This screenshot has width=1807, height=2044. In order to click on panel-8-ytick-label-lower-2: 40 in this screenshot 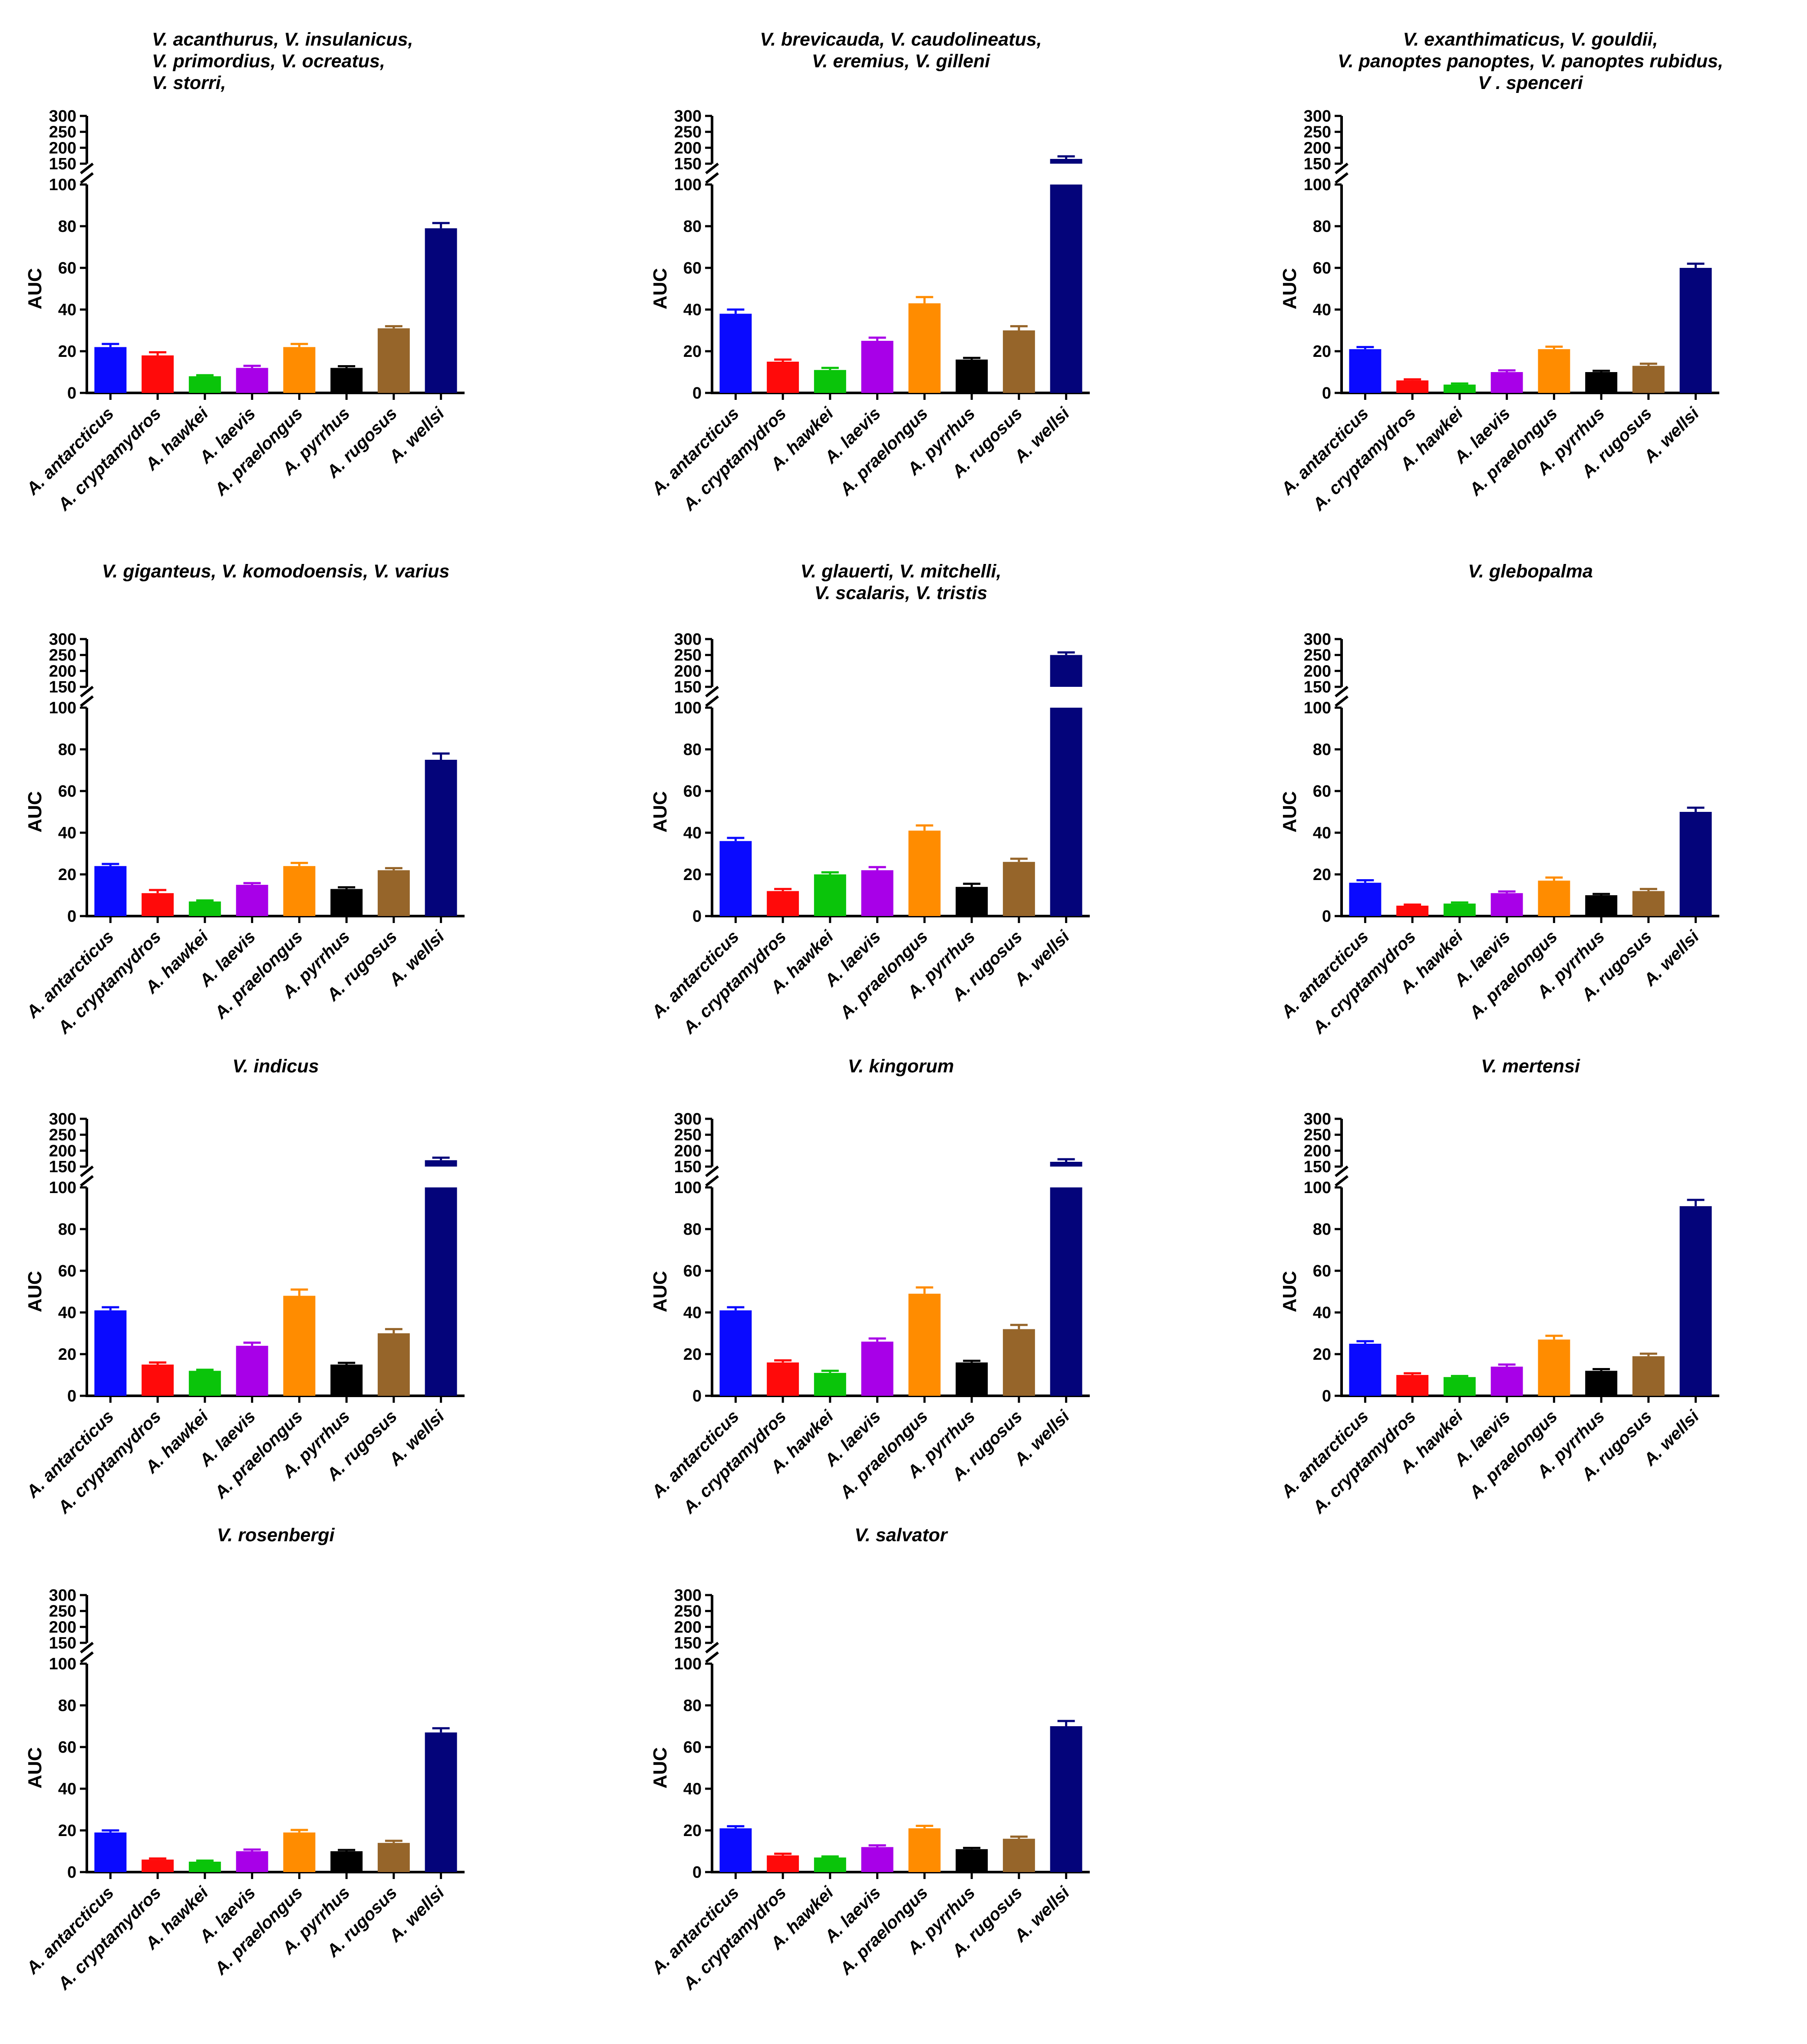, I will do `click(692, 1313)`.